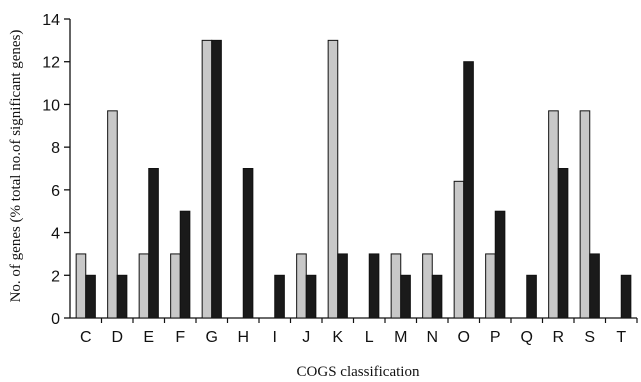 The image size is (641, 382). I want to click on bar-series-2-T, so click(626, 296).